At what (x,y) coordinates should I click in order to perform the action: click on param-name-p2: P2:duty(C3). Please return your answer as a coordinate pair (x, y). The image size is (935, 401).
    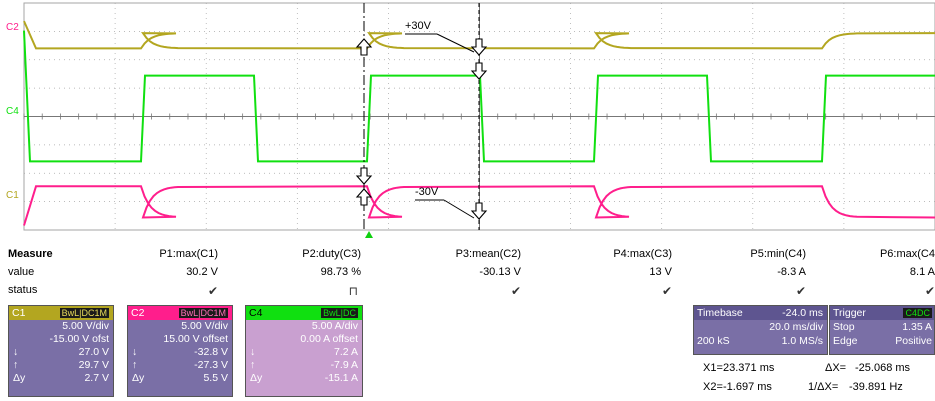
    Looking at the image, I should click on (331, 254).